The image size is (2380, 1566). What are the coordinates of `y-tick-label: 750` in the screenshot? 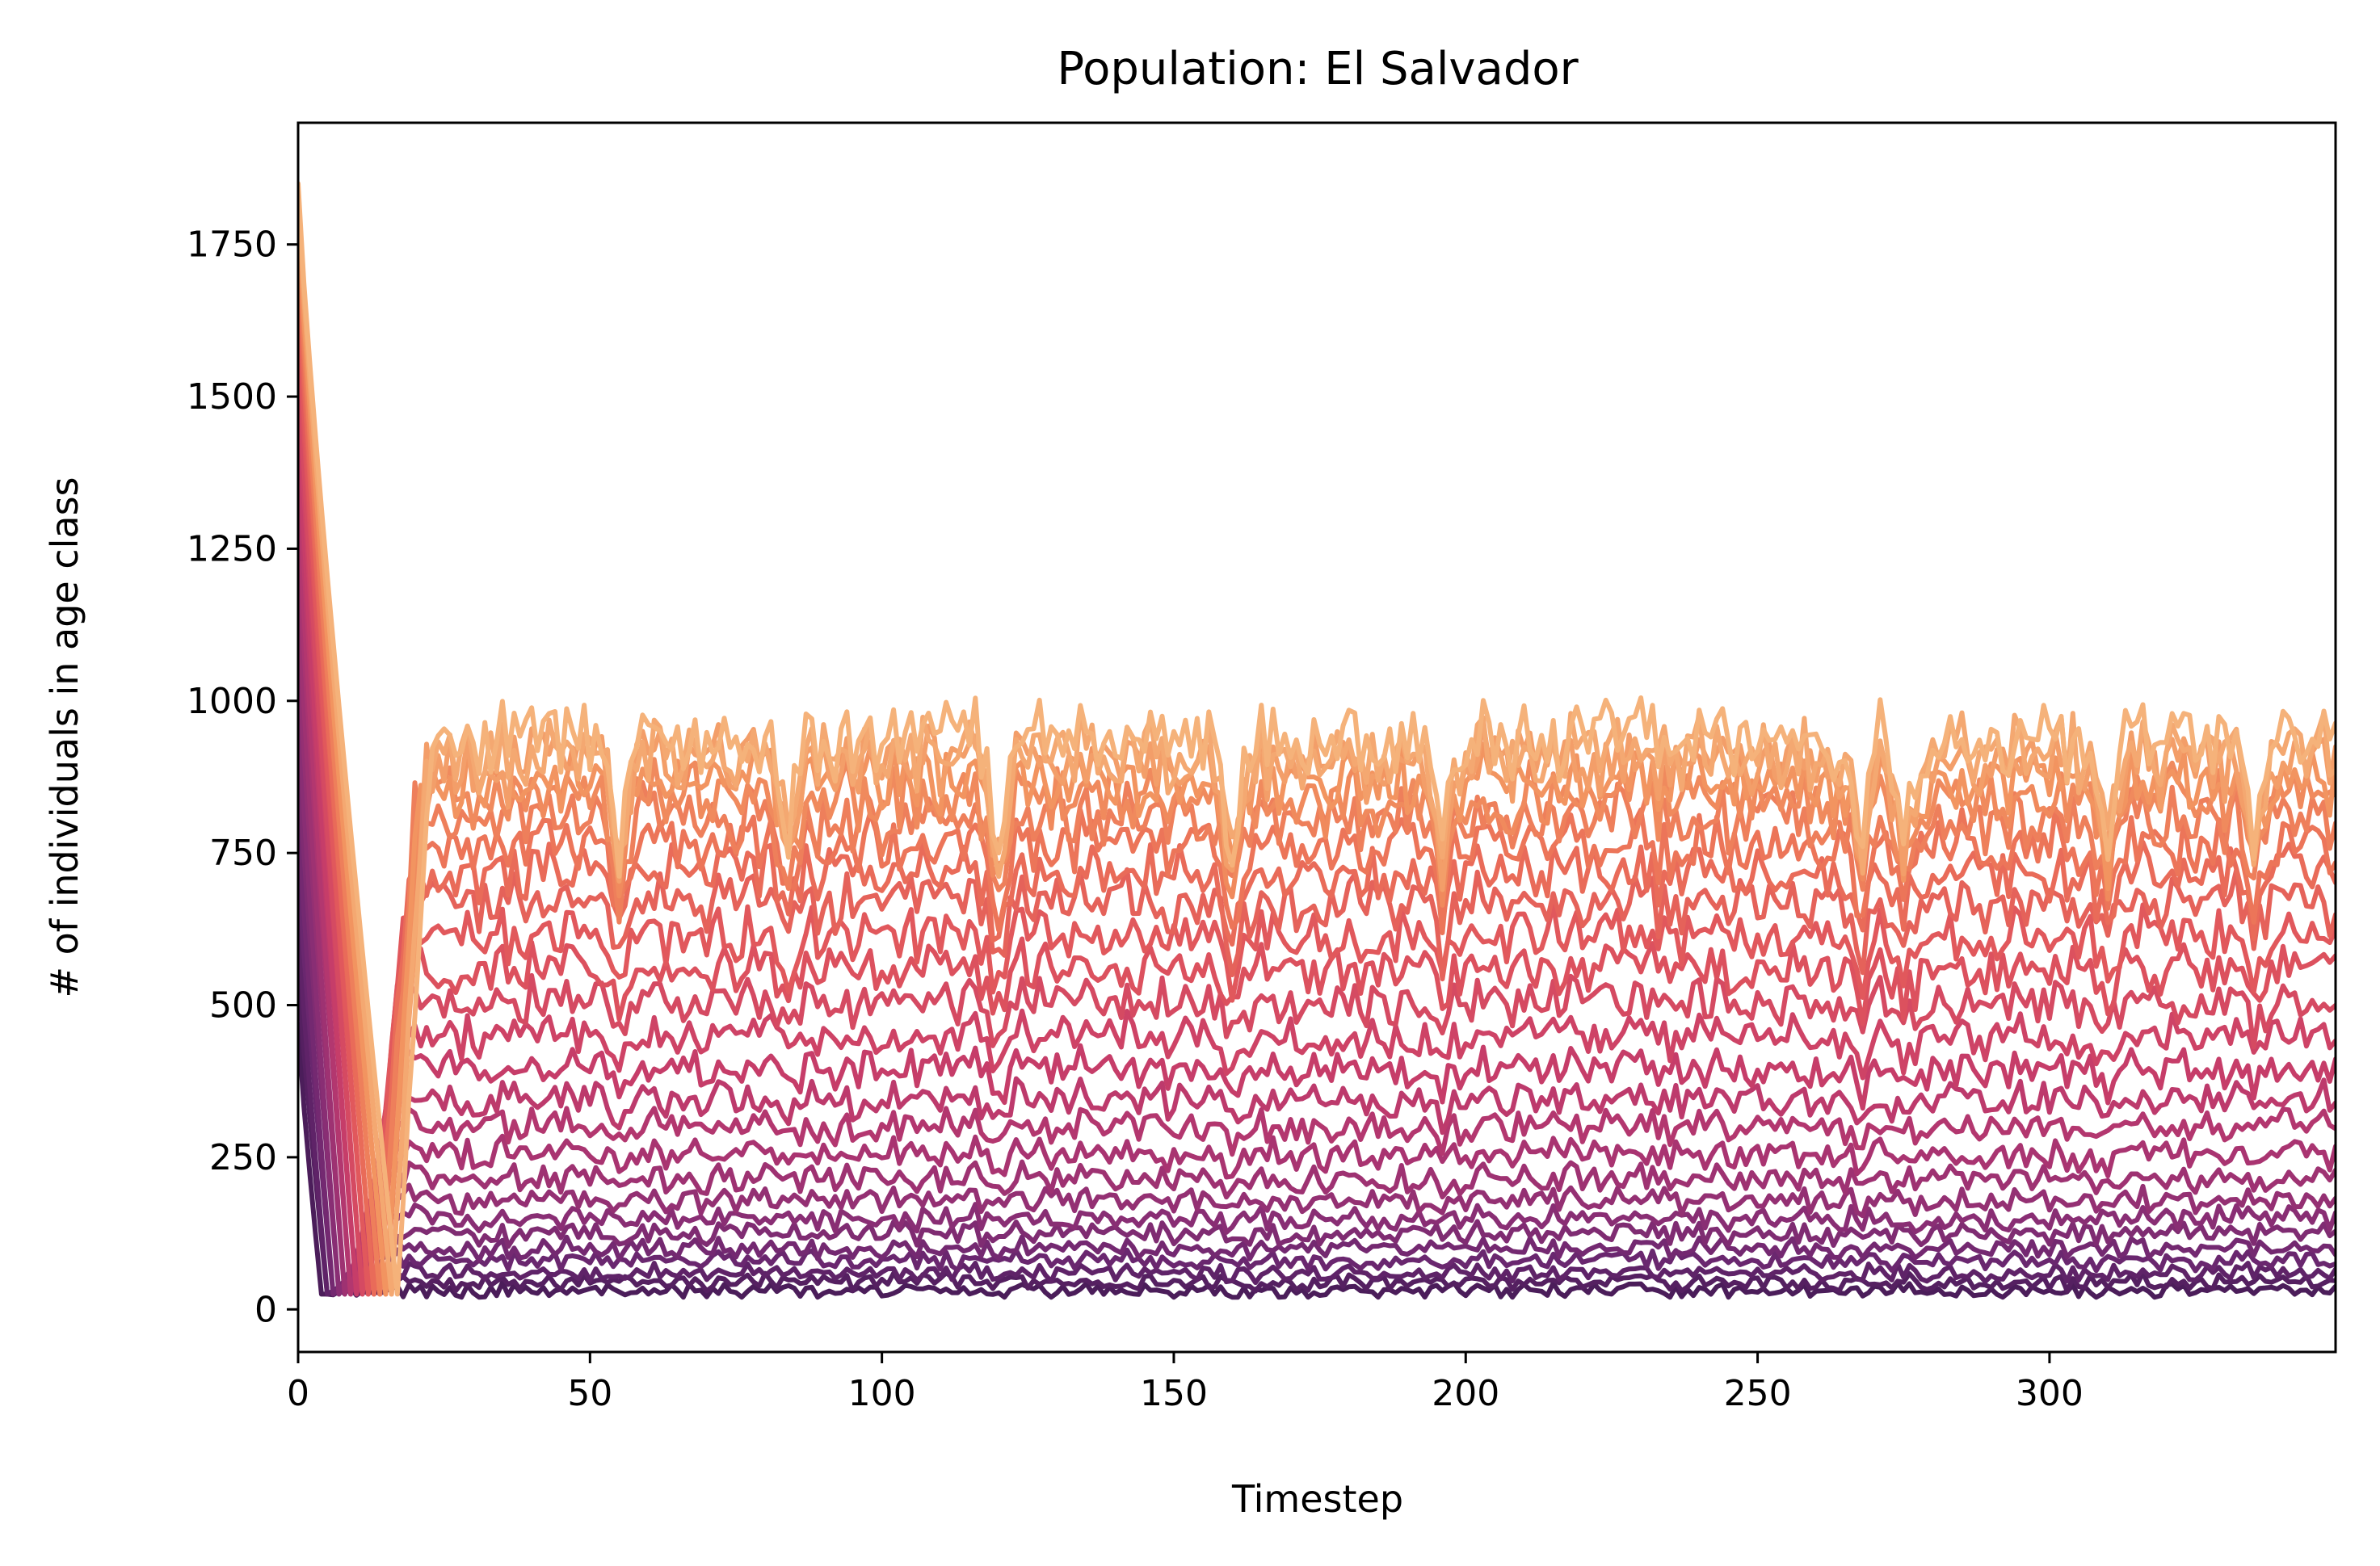 It's located at (243, 854).